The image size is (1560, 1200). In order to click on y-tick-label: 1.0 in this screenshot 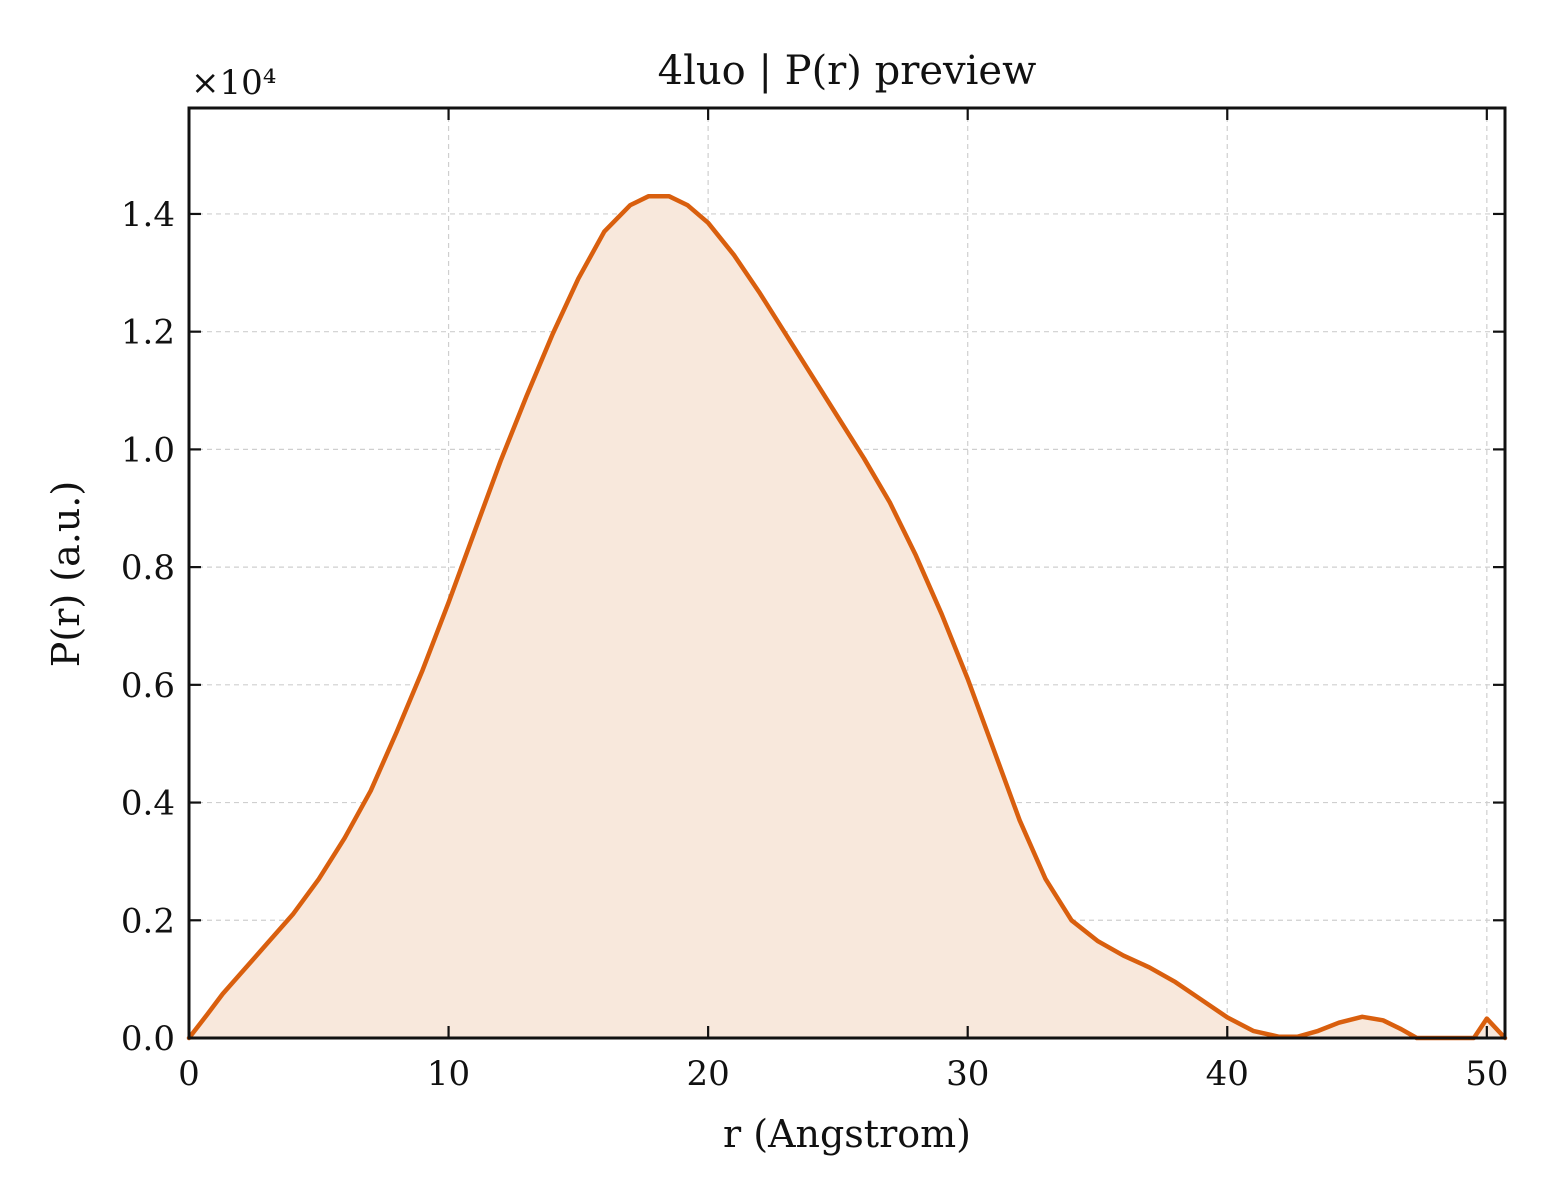, I will do `click(148, 450)`.